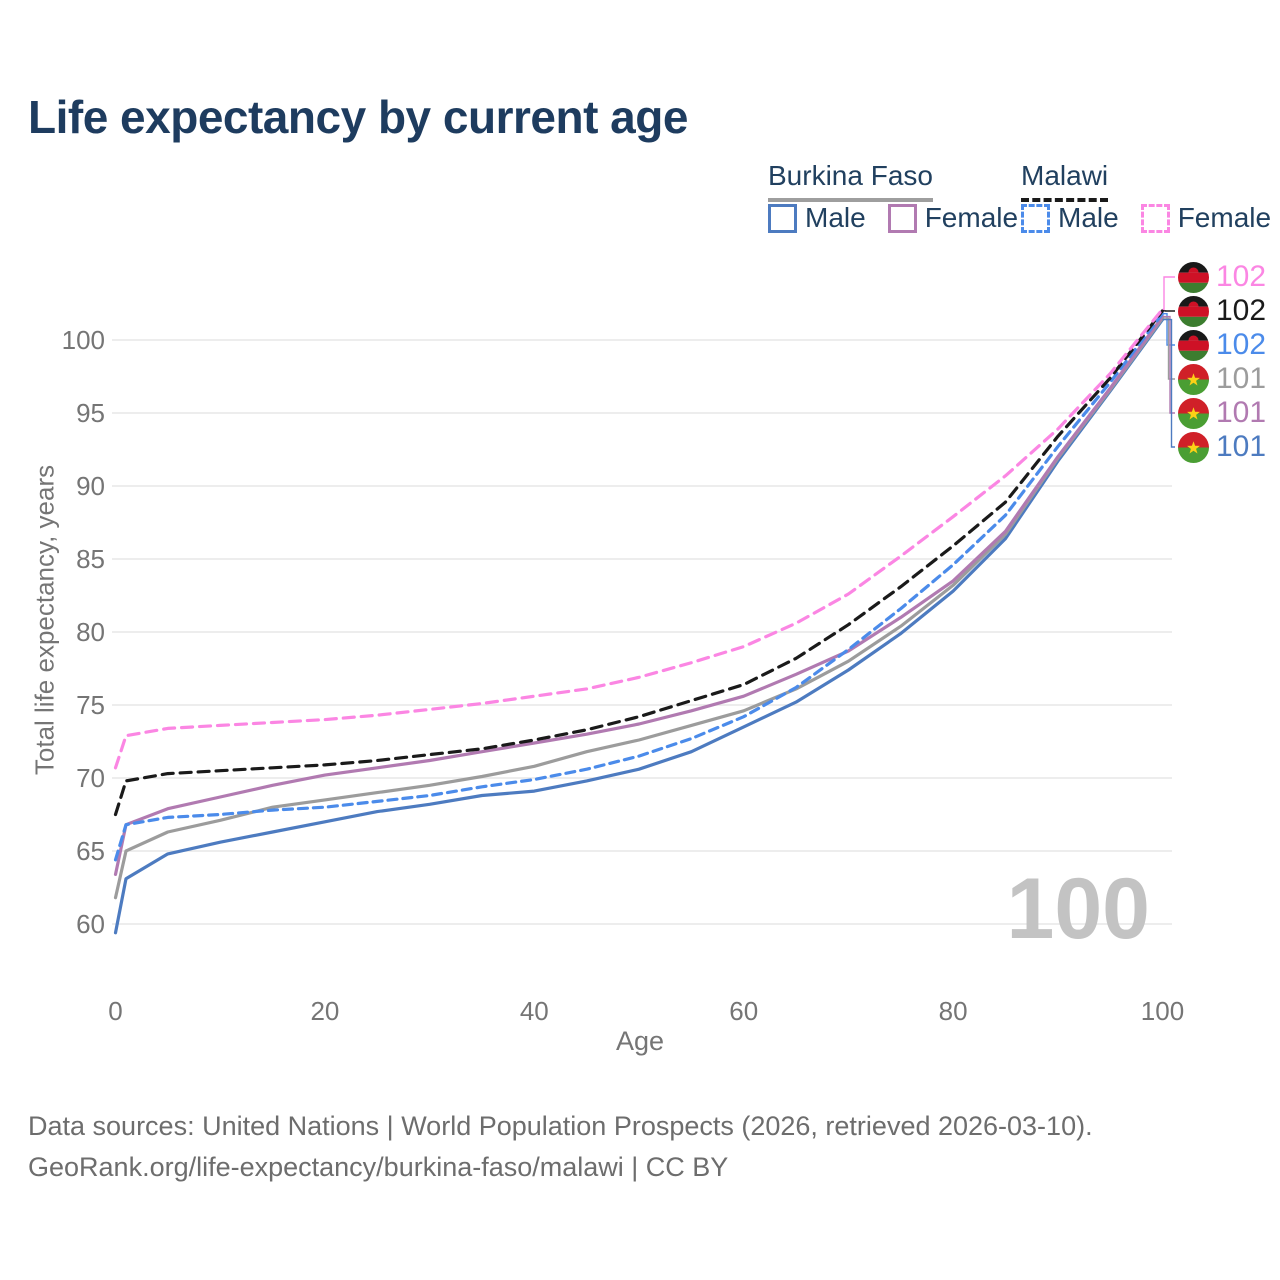 This screenshot has width=1280, height=1280. What do you see at coordinates (1241, 344) in the screenshot?
I see `end-value-mw-male: 102` at bounding box center [1241, 344].